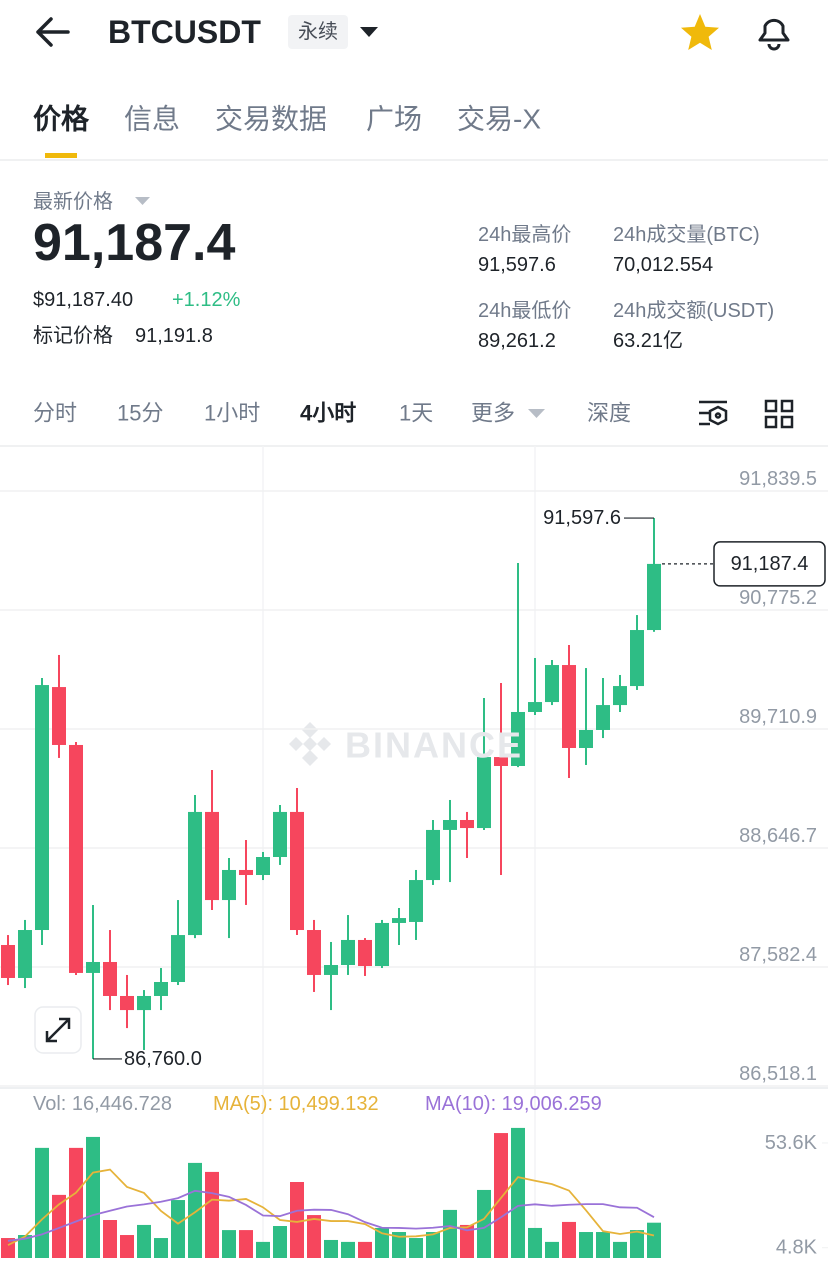 Image resolution: width=828 pixels, height=1265 pixels. I want to click on watermark: BINANCE, so click(434, 745).